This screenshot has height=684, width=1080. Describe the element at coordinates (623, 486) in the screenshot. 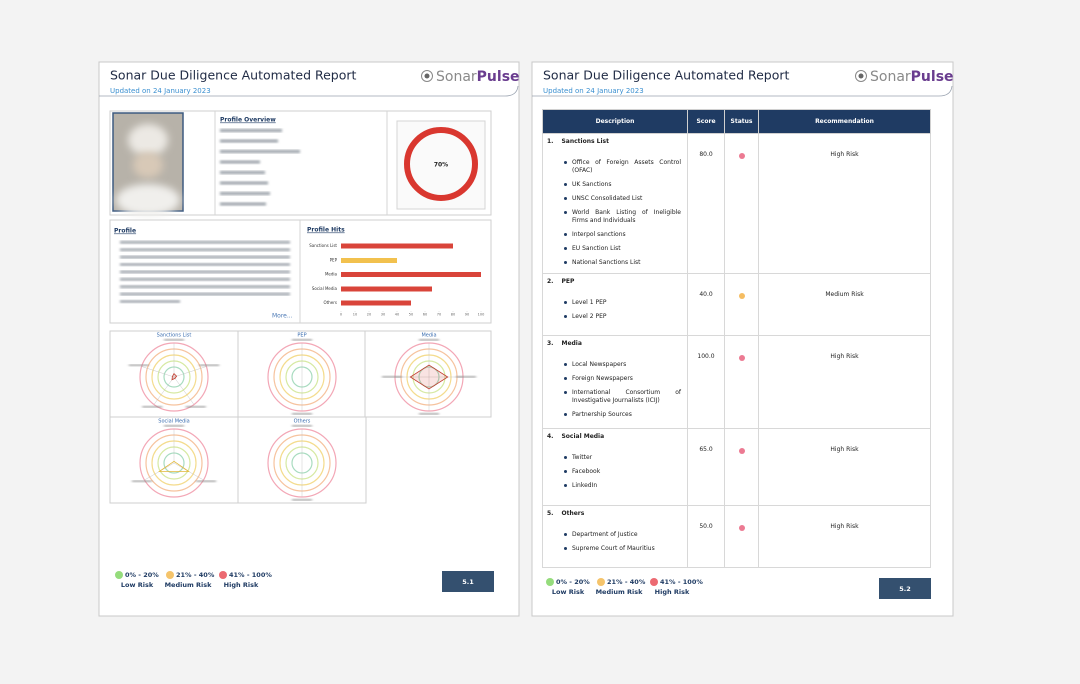

I see `list-item: LinkedIn` at that location.